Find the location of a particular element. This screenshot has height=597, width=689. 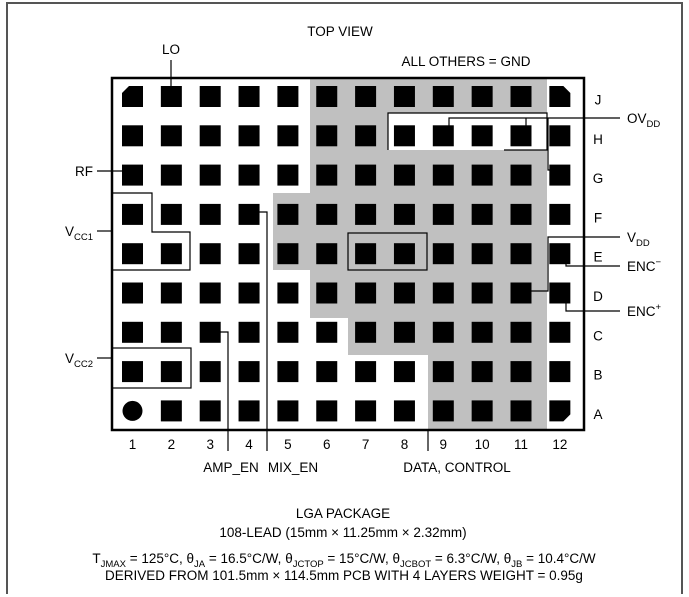

pad-J2 is located at coordinates (171, 96).